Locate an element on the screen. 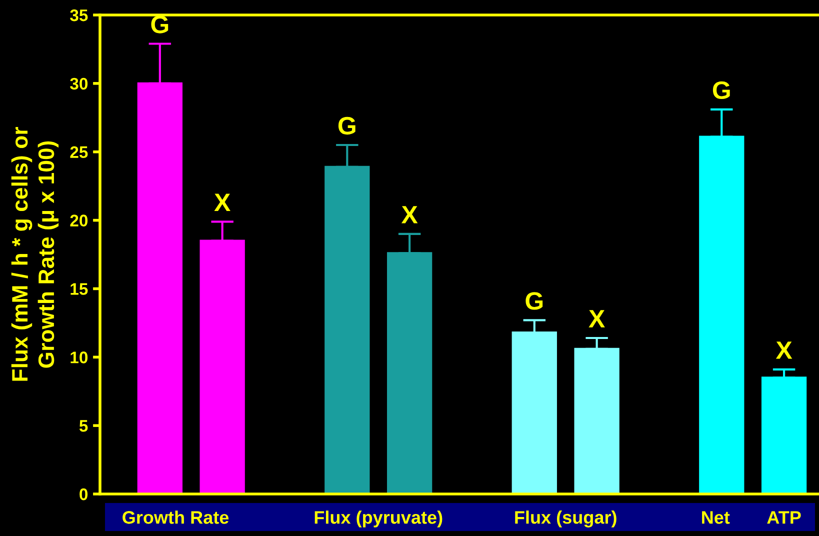 Image resolution: width=819 pixels, height=536 pixels. y-axis-title: Flux (mM / h * g cells) or Growth Rate (μ x 100) is located at coordinates (35, 254).